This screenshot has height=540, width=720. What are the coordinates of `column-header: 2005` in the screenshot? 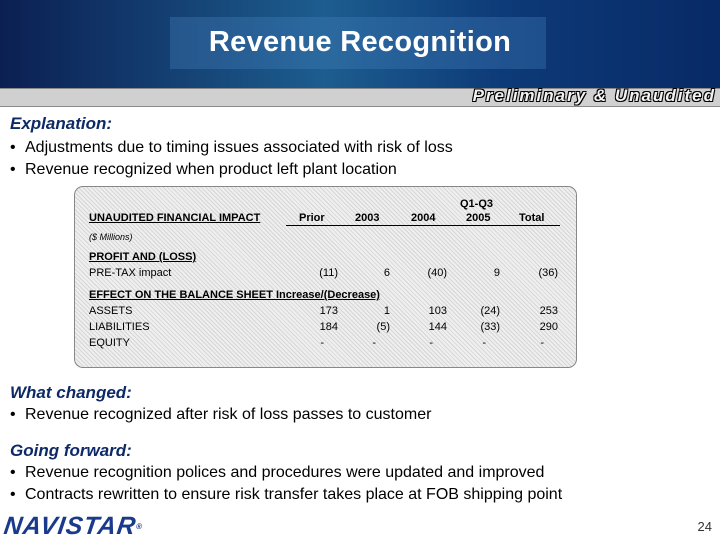 It's located at (478, 218).